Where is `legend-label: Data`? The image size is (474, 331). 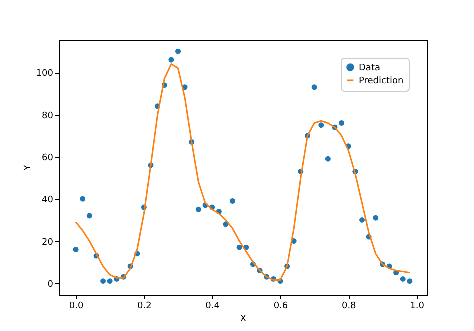 legend-label: Data is located at coordinates (369, 69).